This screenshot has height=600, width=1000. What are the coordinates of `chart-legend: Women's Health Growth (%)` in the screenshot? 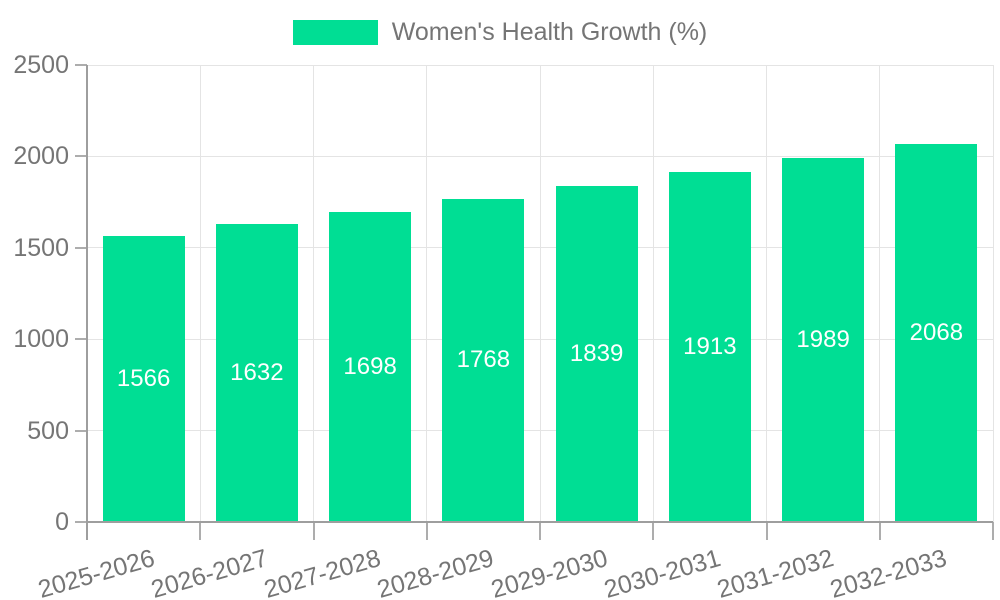 It's located at (500, 32).